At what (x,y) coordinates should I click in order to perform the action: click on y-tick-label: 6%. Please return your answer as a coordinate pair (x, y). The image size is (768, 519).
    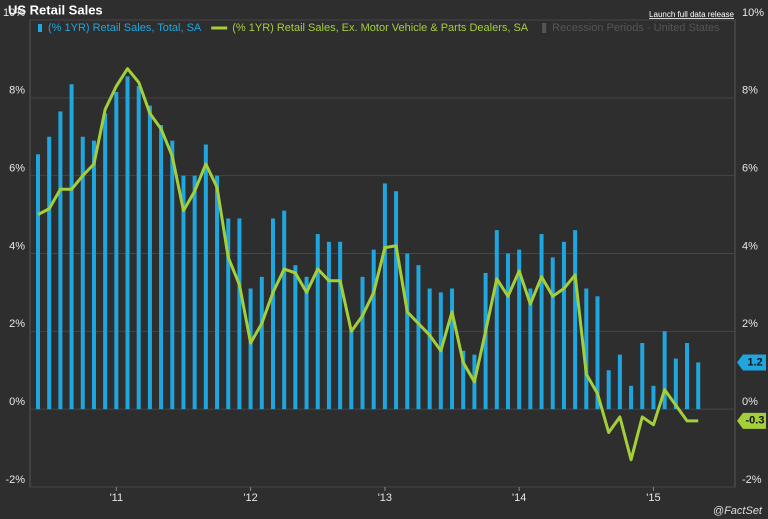
    Looking at the image, I should click on (17, 169).